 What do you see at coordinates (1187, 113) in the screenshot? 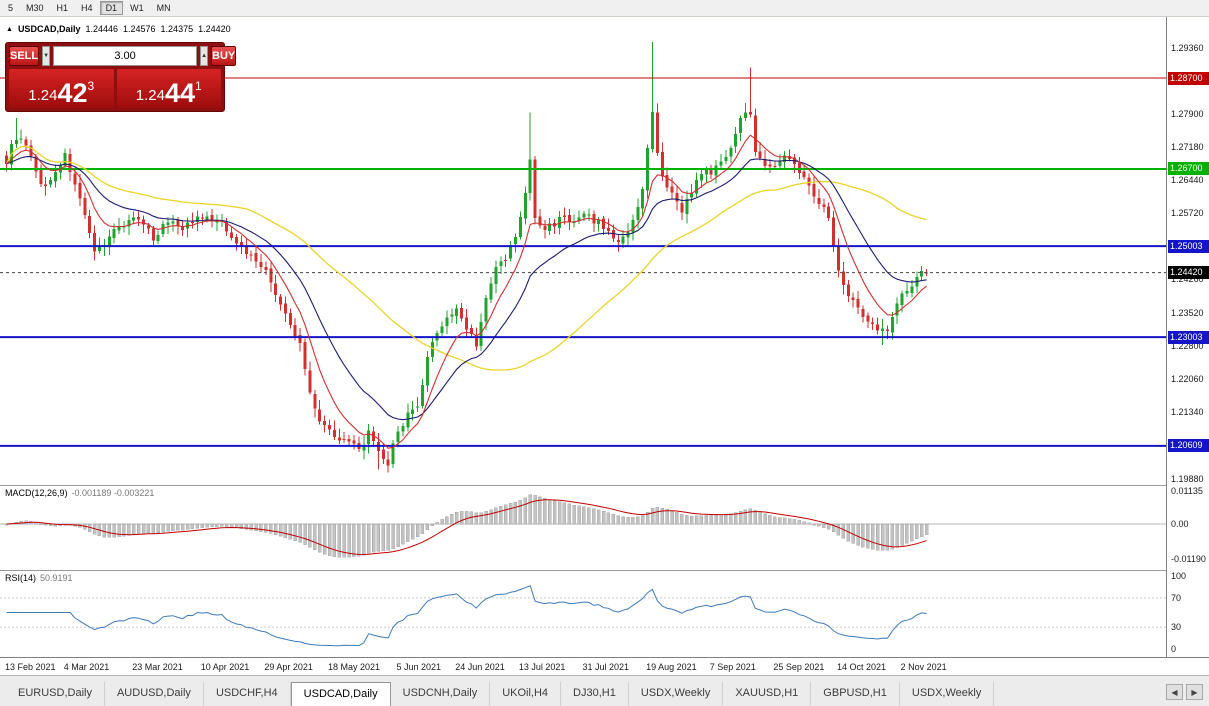
I see `price-scale-label: 1.27900` at bounding box center [1187, 113].